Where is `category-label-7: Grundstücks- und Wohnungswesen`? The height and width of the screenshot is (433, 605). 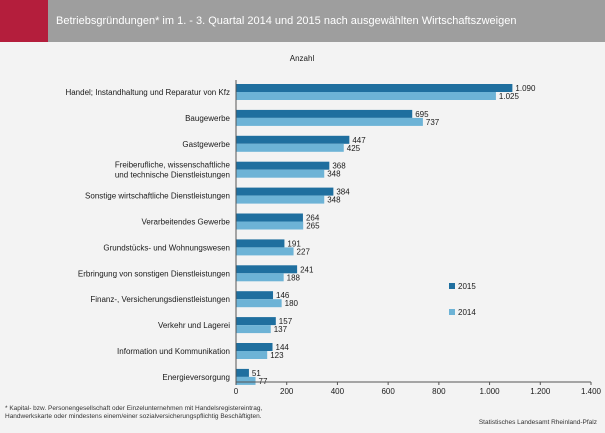 category-label-7: Grundstücks- und Wohnungswesen is located at coordinates (166, 247).